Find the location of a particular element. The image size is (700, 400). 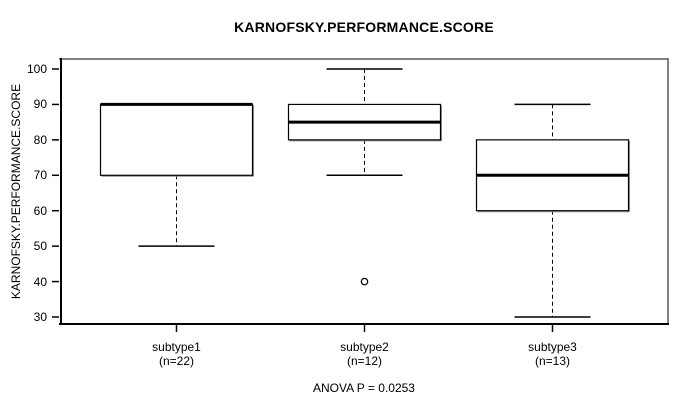

group-count: (n=22) is located at coordinates (176, 361).